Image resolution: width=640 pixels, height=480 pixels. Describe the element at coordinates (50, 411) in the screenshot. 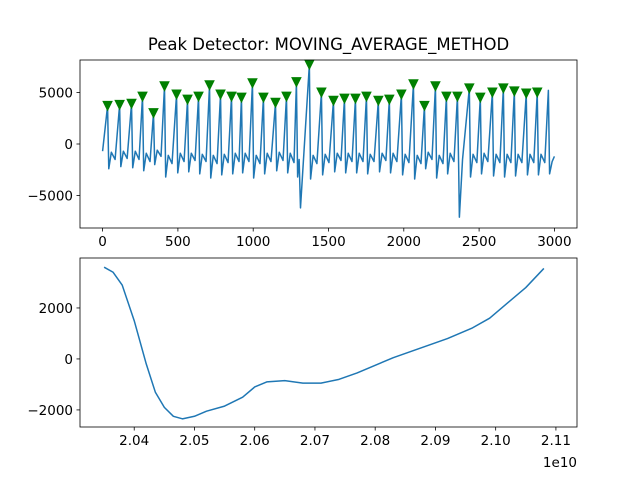

I see `y-tick-label: −2000` at that location.